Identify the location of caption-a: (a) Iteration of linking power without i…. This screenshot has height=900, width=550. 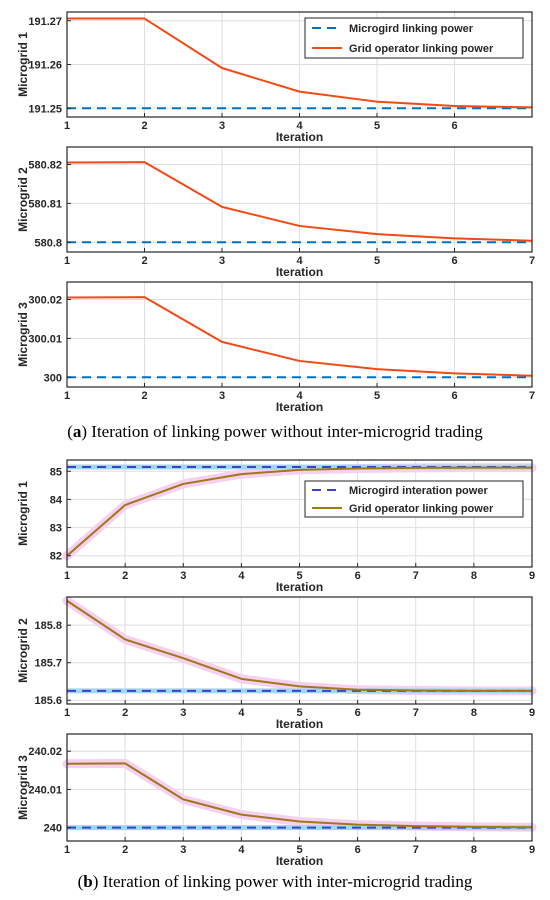
(275, 431).